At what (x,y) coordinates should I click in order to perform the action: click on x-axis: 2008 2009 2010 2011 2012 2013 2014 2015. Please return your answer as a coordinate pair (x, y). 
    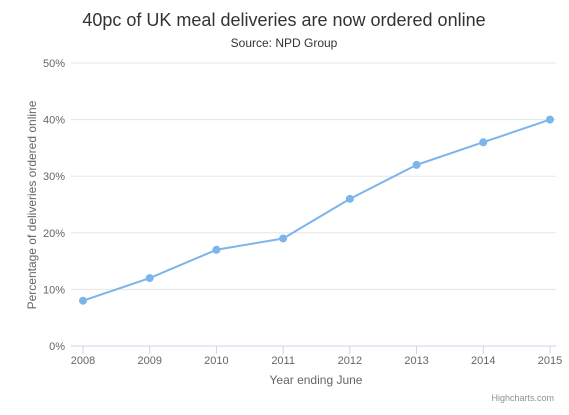
    Looking at the image, I should click on (316, 356).